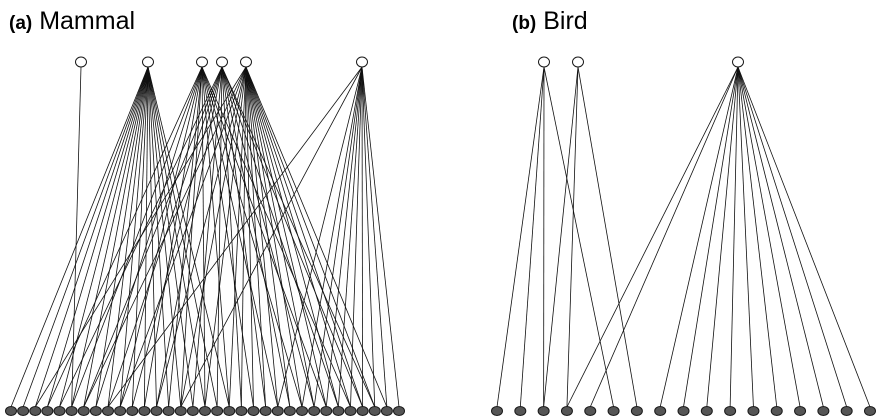 This screenshot has height=418, width=885. I want to click on panel-a-top-nodes, so click(221, 62).